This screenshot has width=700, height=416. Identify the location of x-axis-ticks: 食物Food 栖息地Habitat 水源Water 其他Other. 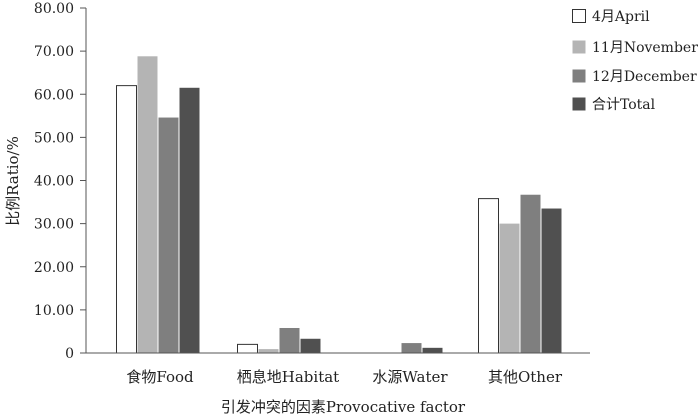
(344, 377).